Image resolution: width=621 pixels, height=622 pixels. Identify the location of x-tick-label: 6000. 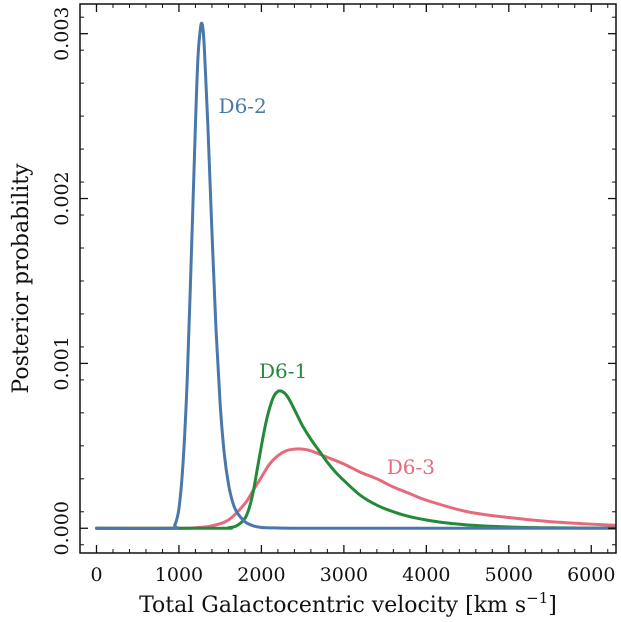
(591, 575).